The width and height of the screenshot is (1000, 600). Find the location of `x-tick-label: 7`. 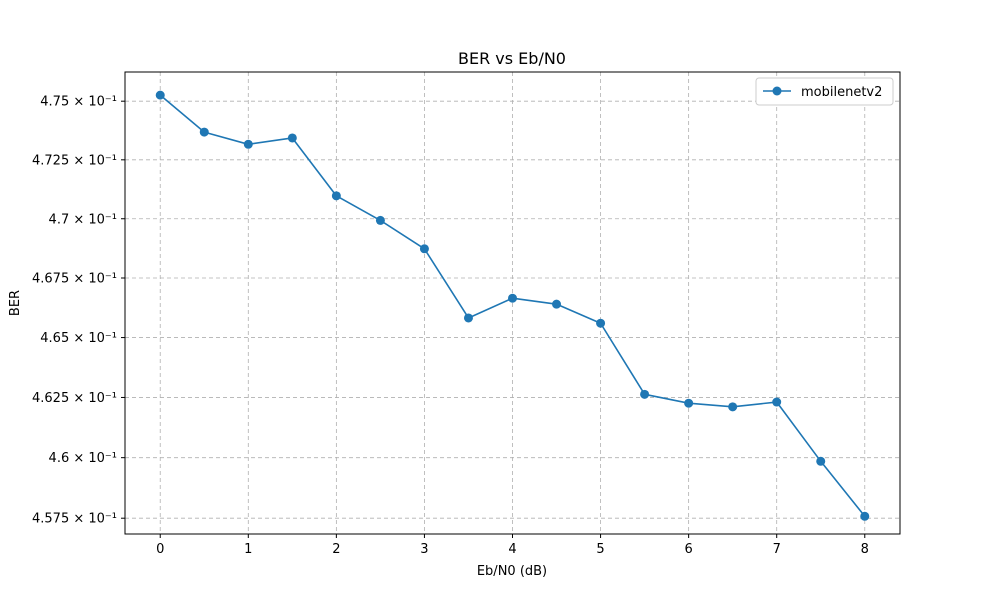

x-tick-label: 7 is located at coordinates (777, 549).